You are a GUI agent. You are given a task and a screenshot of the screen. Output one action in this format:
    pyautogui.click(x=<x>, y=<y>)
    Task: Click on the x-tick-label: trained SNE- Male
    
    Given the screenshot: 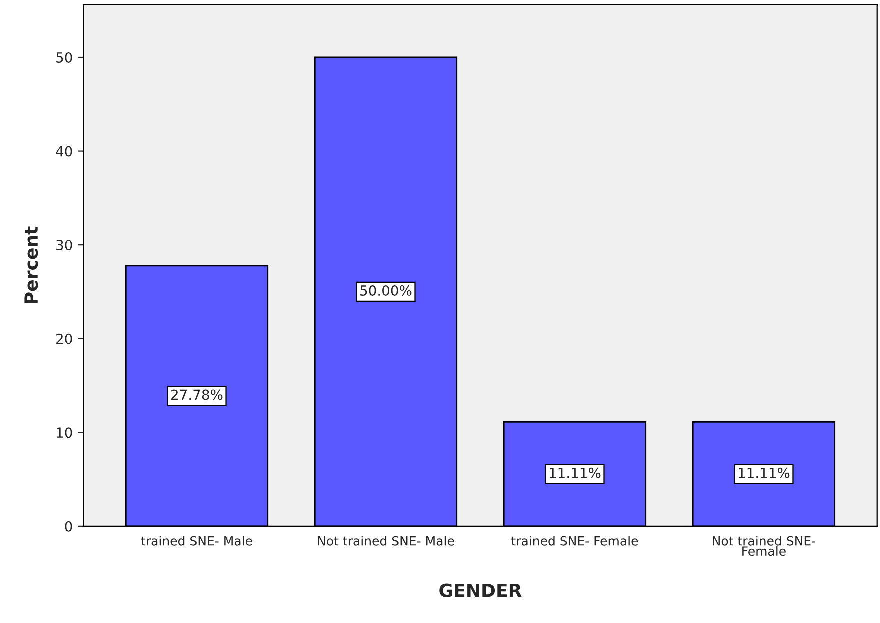 What is the action you would take?
    pyautogui.click(x=196, y=541)
    